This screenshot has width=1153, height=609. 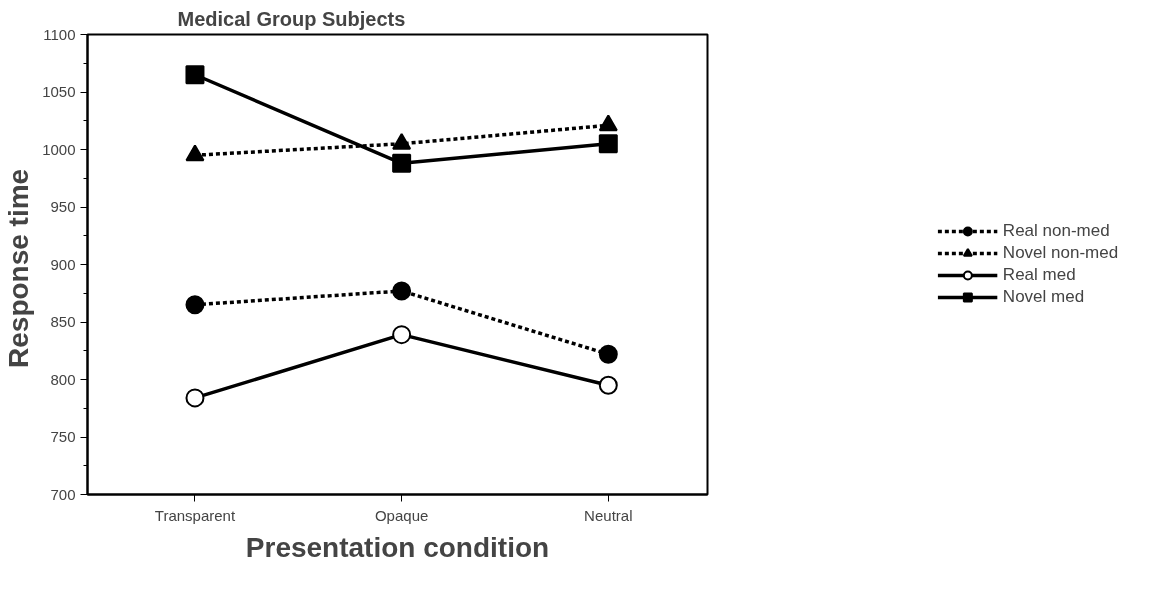 I want to click on legend-label: Real non-med, so click(x=1056, y=231).